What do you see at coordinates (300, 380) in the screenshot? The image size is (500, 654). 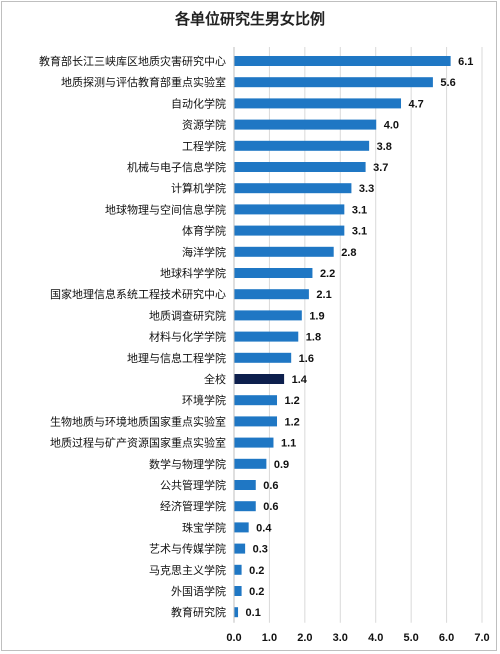 I see `data-label: 1.4` at bounding box center [300, 380].